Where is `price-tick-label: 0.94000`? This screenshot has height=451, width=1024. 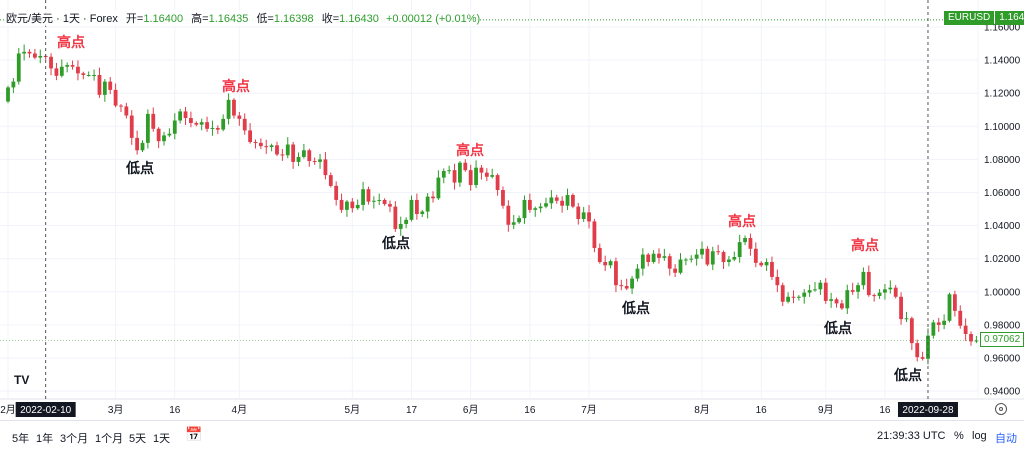
price-tick-label: 0.94000 is located at coordinates (1002, 392).